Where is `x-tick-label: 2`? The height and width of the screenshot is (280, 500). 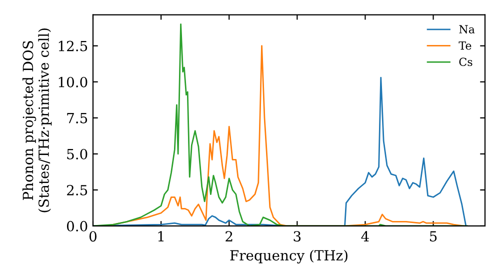
x-tick-label: 2 is located at coordinates (229, 236).